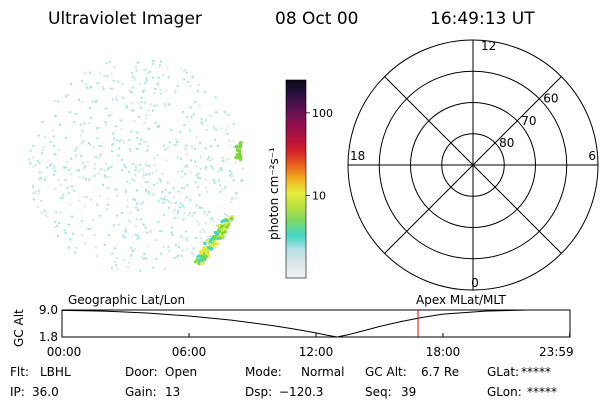 Image resolution: width=600 pixels, height=400 pixels. What do you see at coordinates (306, 331) in the screenshot?
I see `orbit-plot: 9.0 1.800:00 06:00 12:00 18:00 23:59` at bounding box center [306, 331].